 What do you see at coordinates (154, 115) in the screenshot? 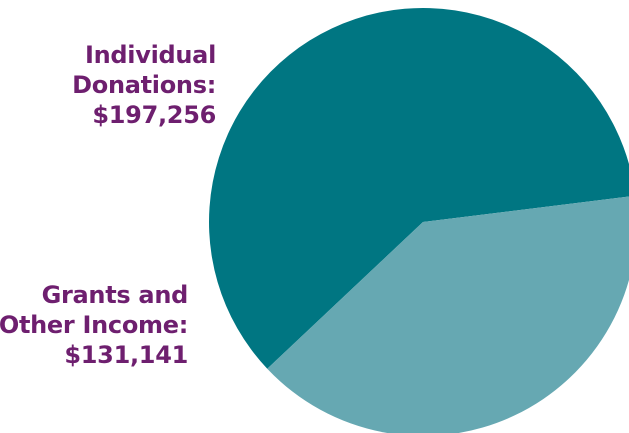
I see `slice-label-individual-donations-line-3: $197,256` at bounding box center [154, 115].